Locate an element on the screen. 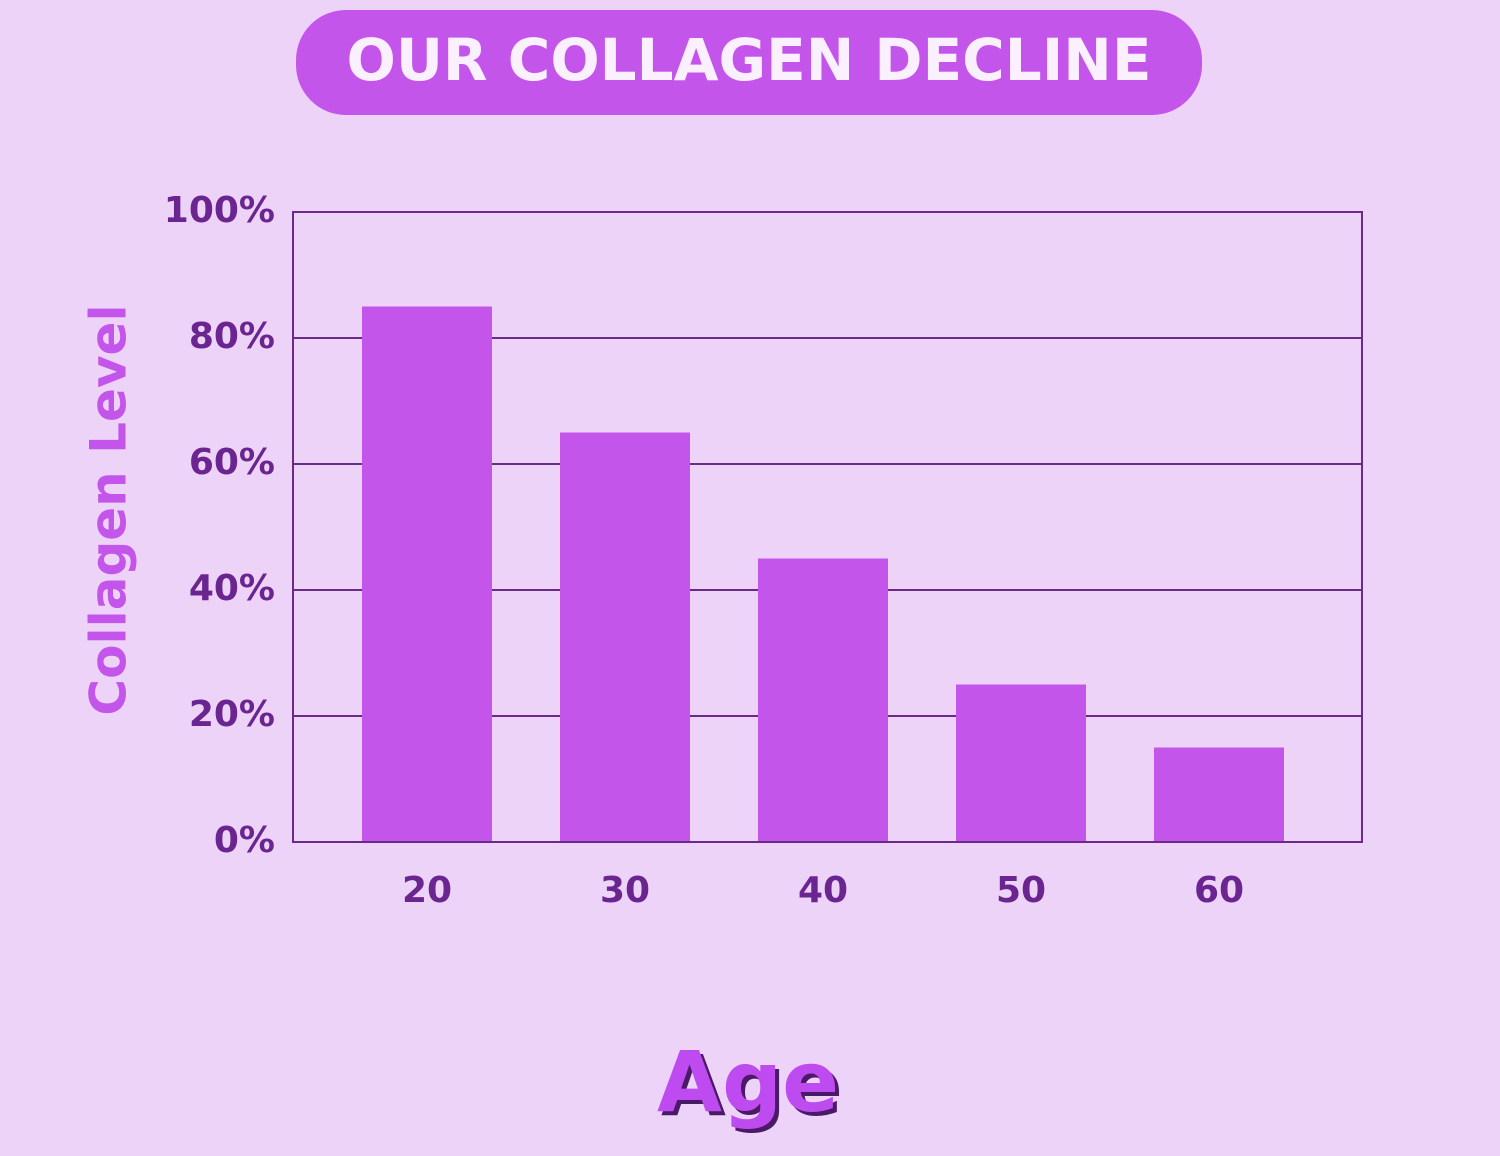  x-axis-label-shadow: Age is located at coordinates (752, 1086).